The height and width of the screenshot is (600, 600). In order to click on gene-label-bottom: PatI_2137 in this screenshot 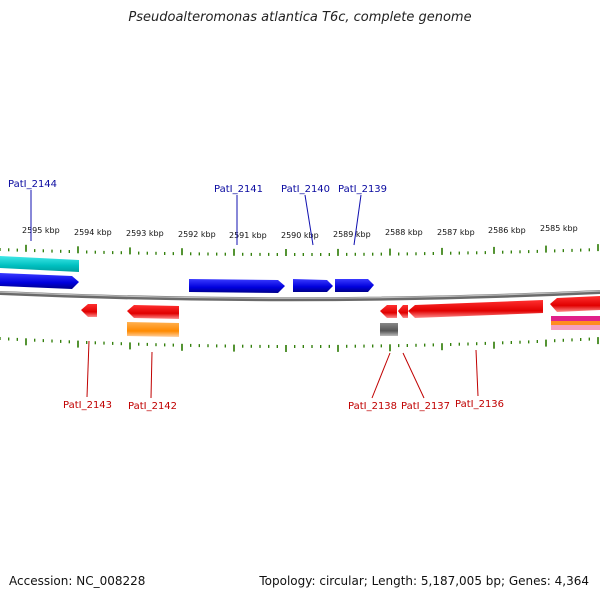, I will do `click(425, 406)`.